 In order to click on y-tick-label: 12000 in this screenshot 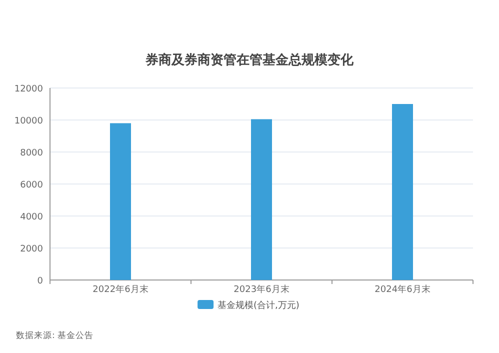, I will do `click(29, 89)`.